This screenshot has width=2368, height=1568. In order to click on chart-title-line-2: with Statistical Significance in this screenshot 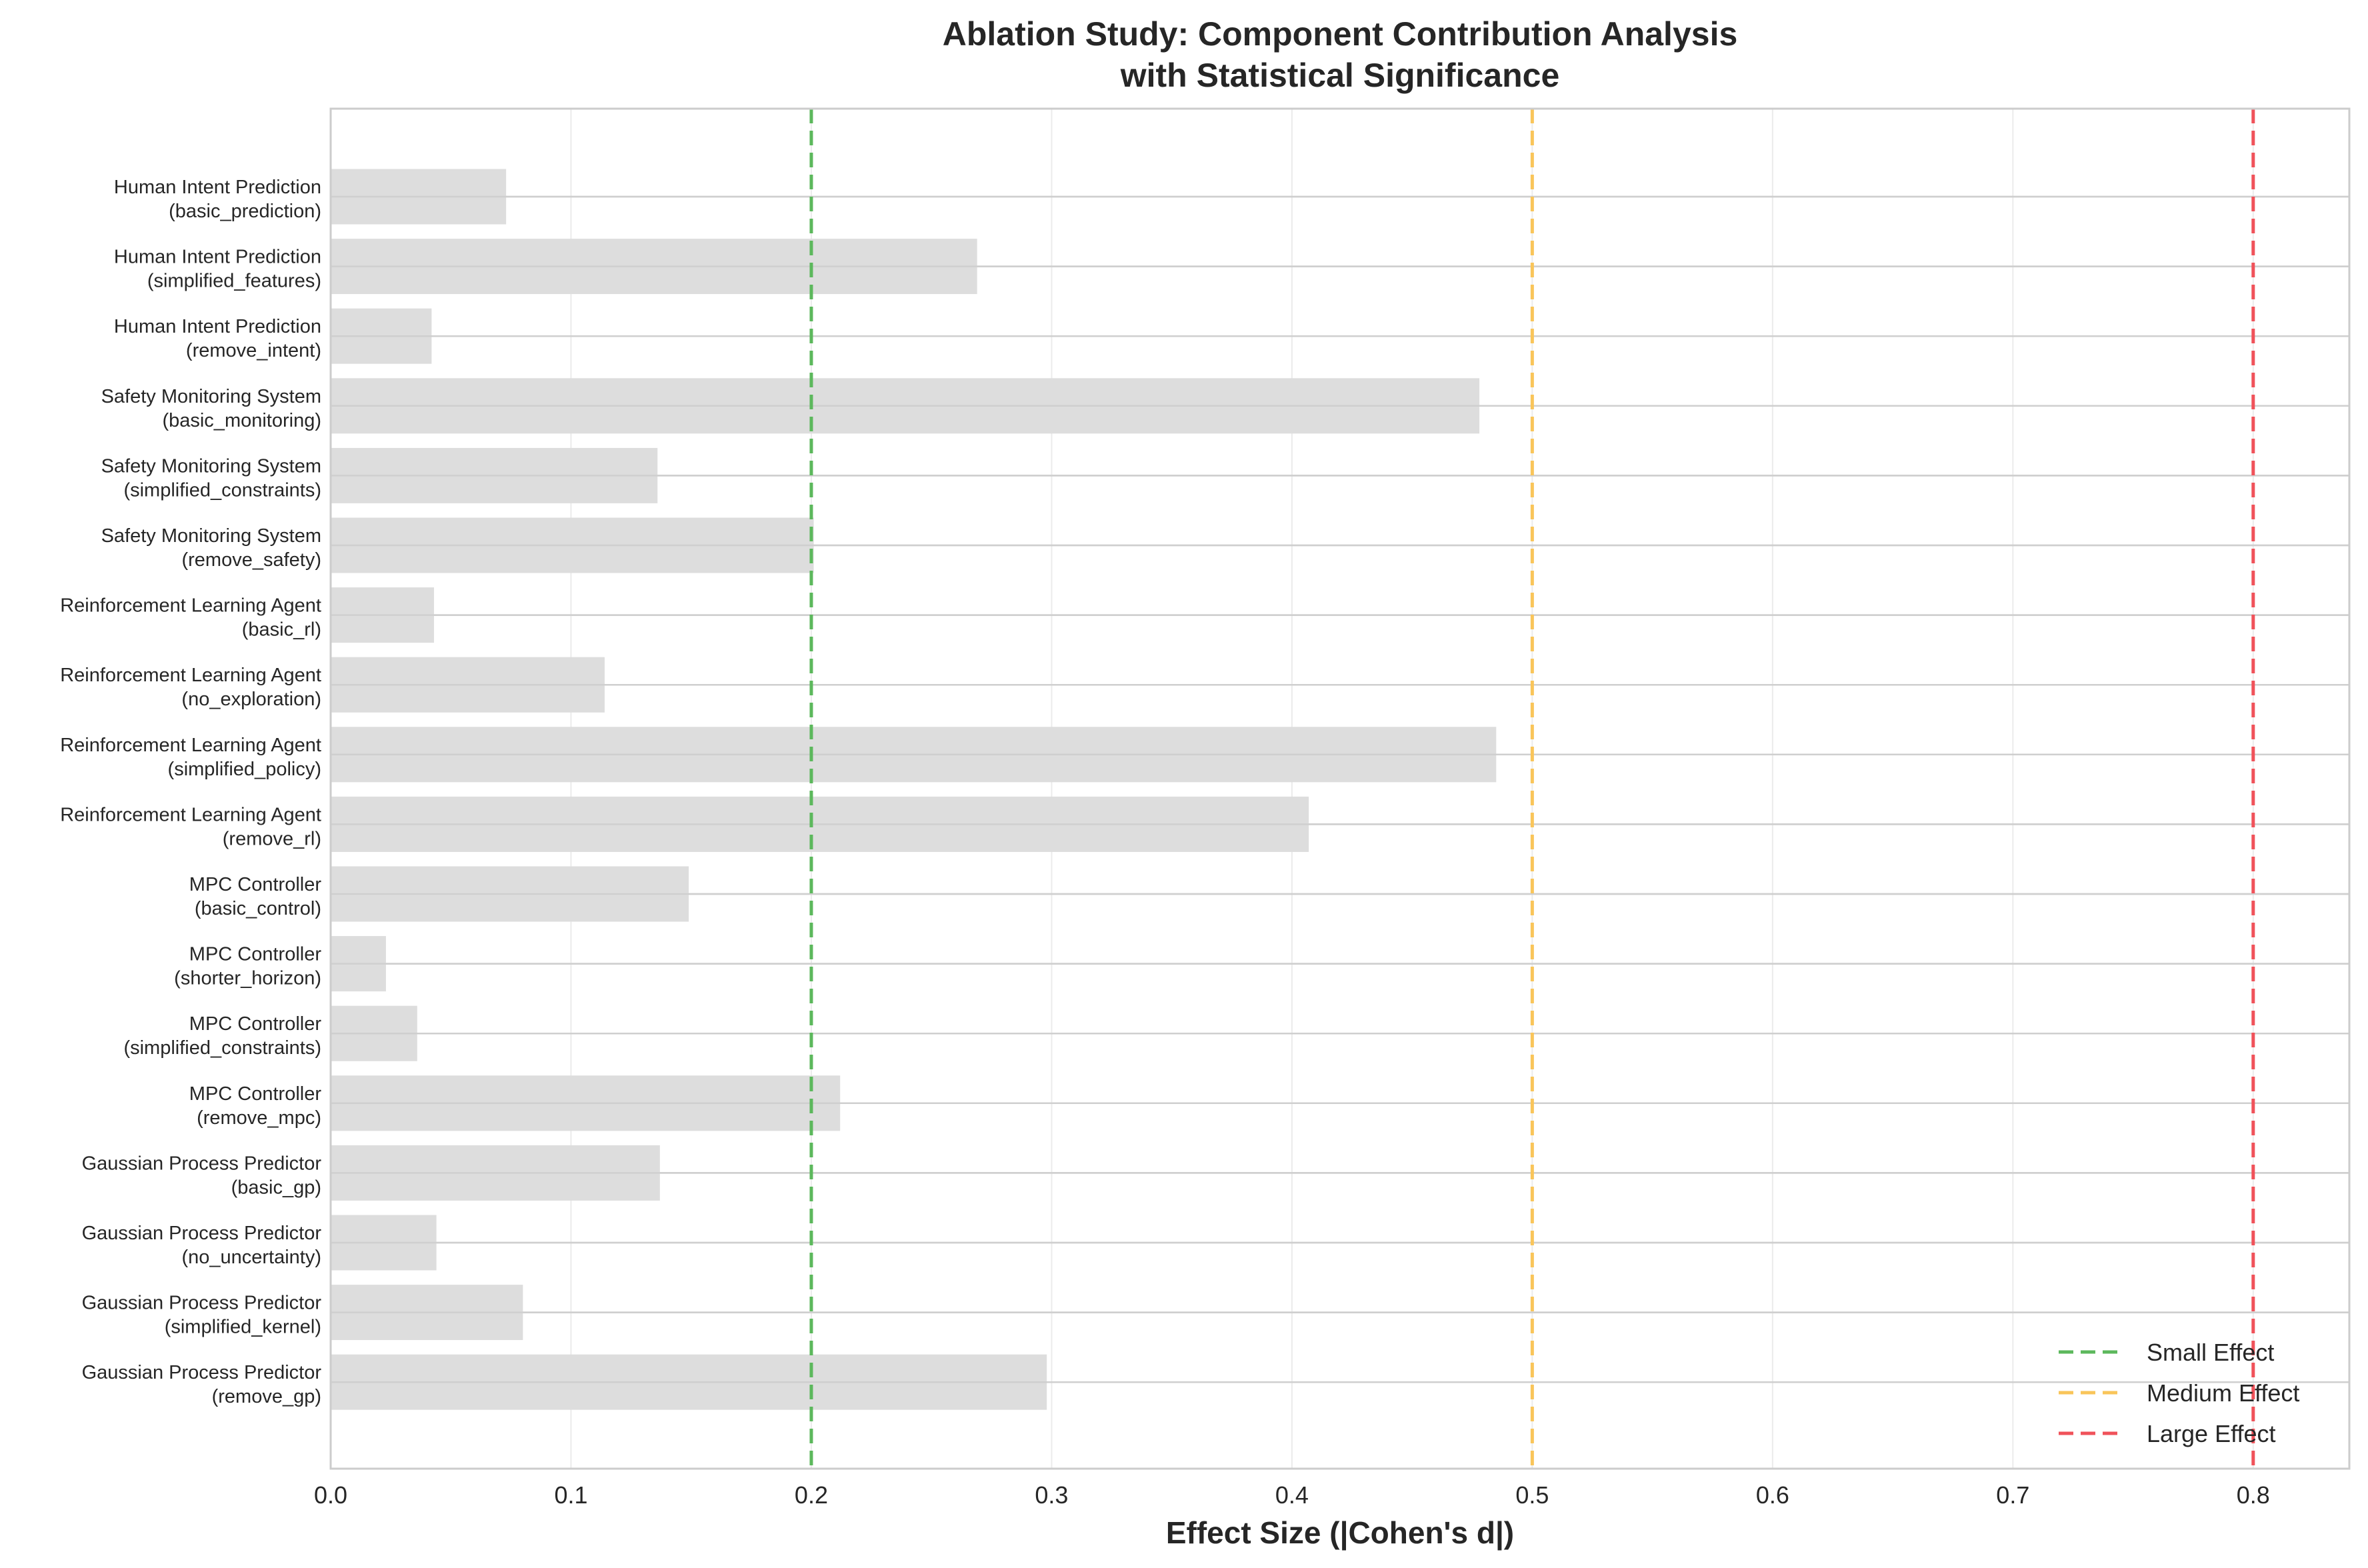, I will do `click(1340, 75)`.